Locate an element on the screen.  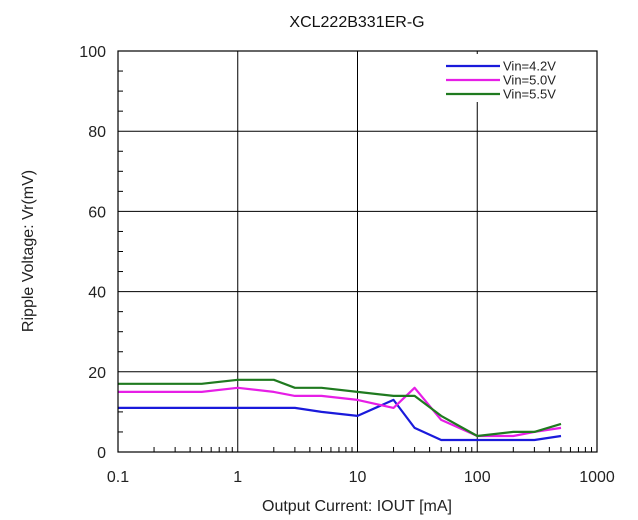
x-tick-labels: 0.1 1 10 100 1000 is located at coordinates (361, 477).